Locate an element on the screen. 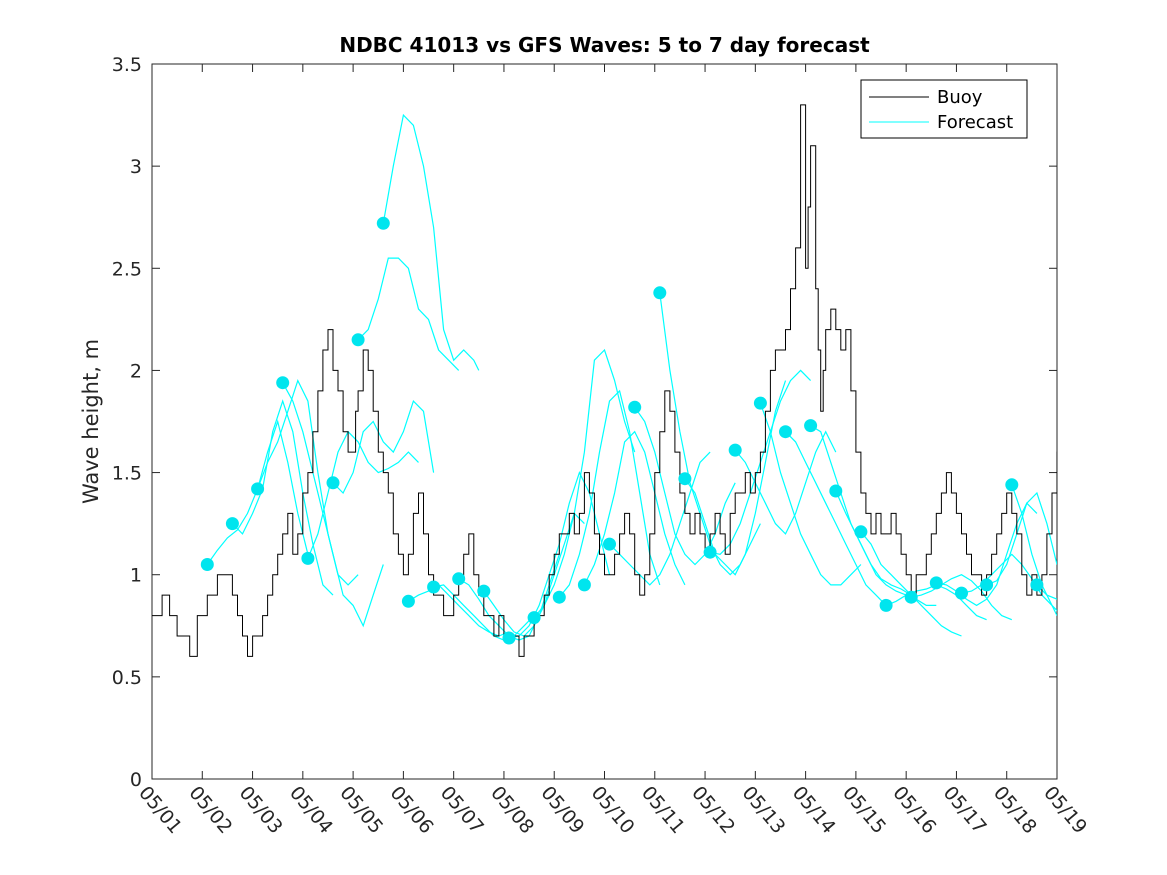 Image resolution: width=1167 pixels, height=875 pixels. legend-label-forecast: Forecast is located at coordinates (975, 122).